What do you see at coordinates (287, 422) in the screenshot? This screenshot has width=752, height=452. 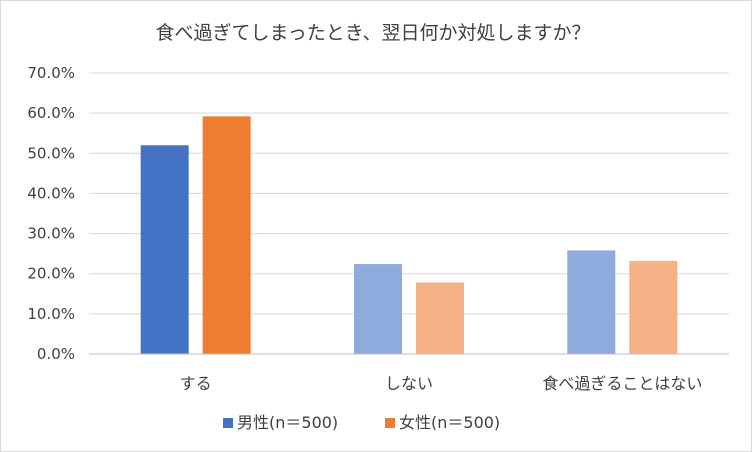 I see `legend-label: 男性(n＝500)` at bounding box center [287, 422].